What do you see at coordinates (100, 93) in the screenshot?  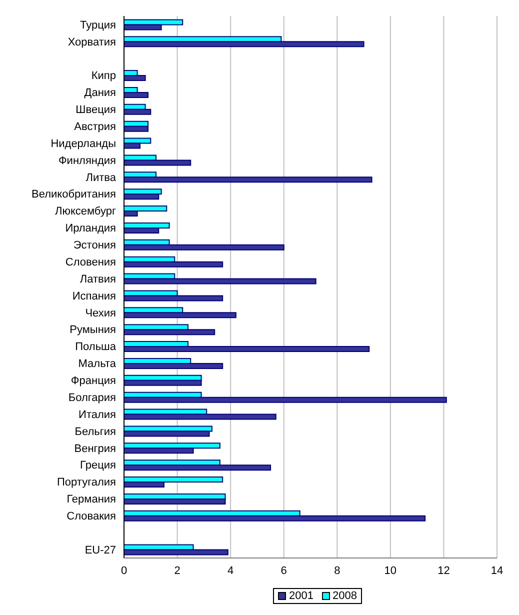 I see `y-tick-label: Дания` at bounding box center [100, 93].